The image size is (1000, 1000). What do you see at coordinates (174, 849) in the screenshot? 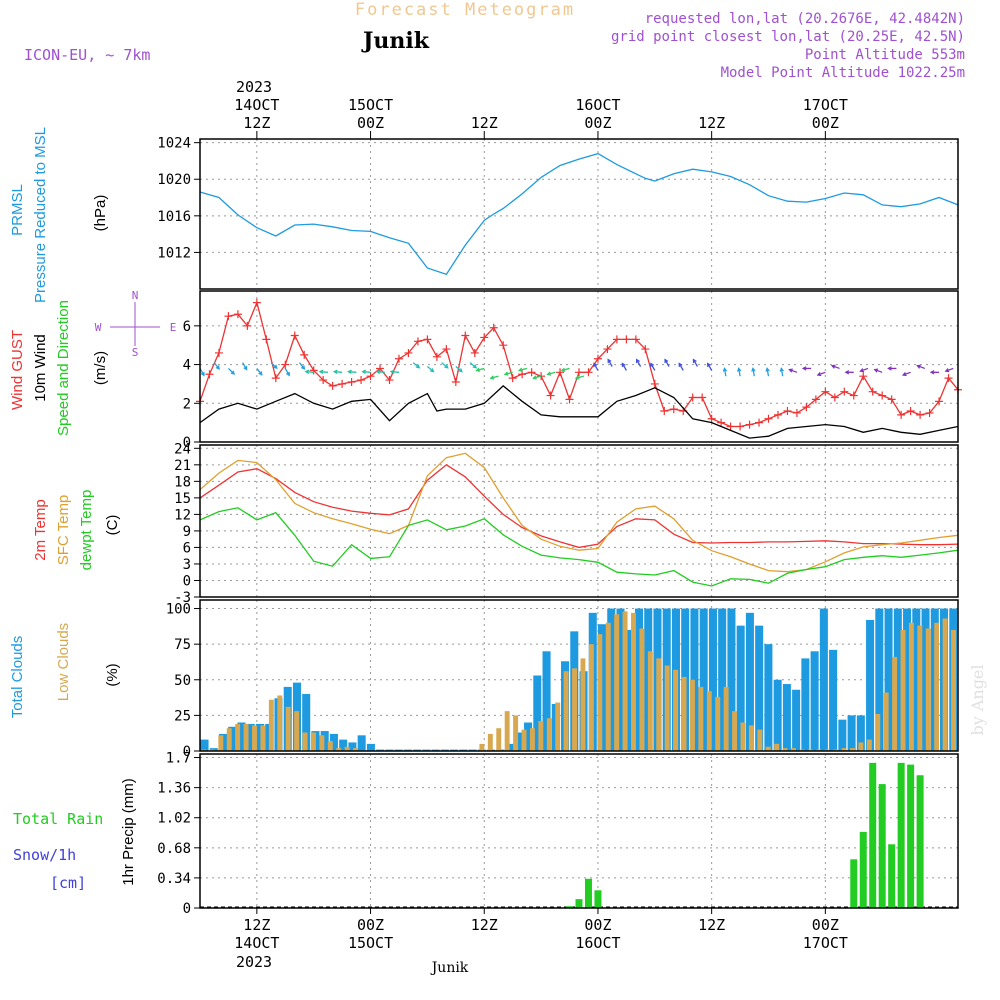
I see `y-tick-label: 0.68` at bounding box center [174, 849].